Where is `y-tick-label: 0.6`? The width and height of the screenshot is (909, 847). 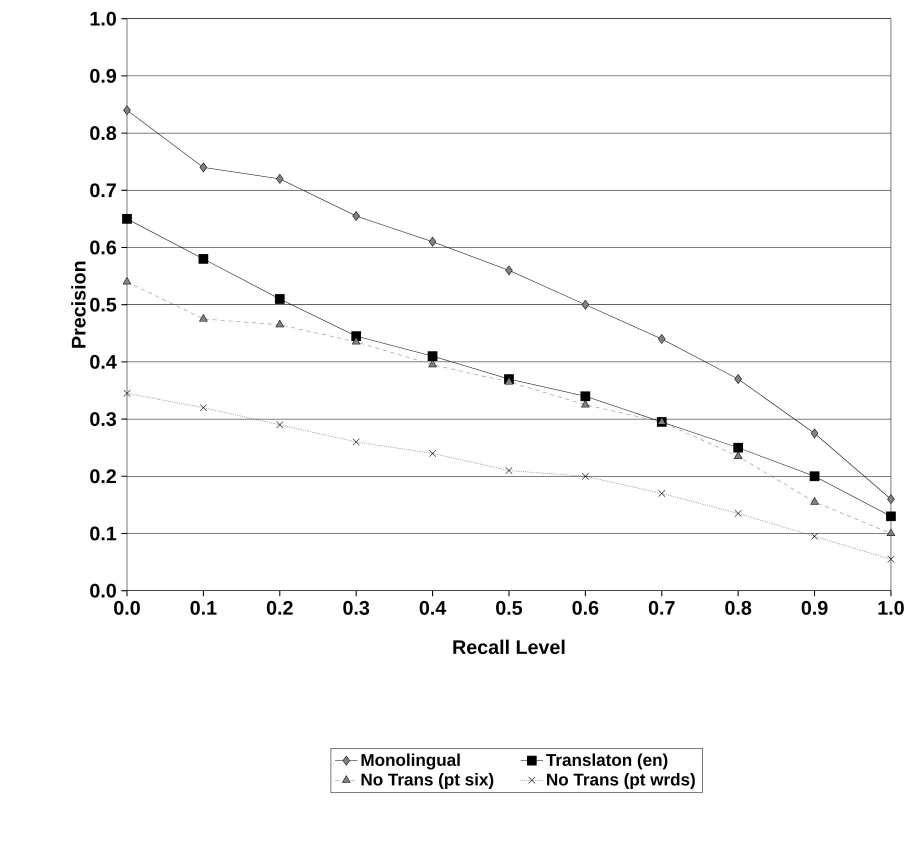 y-tick-label: 0.6 is located at coordinates (103, 247).